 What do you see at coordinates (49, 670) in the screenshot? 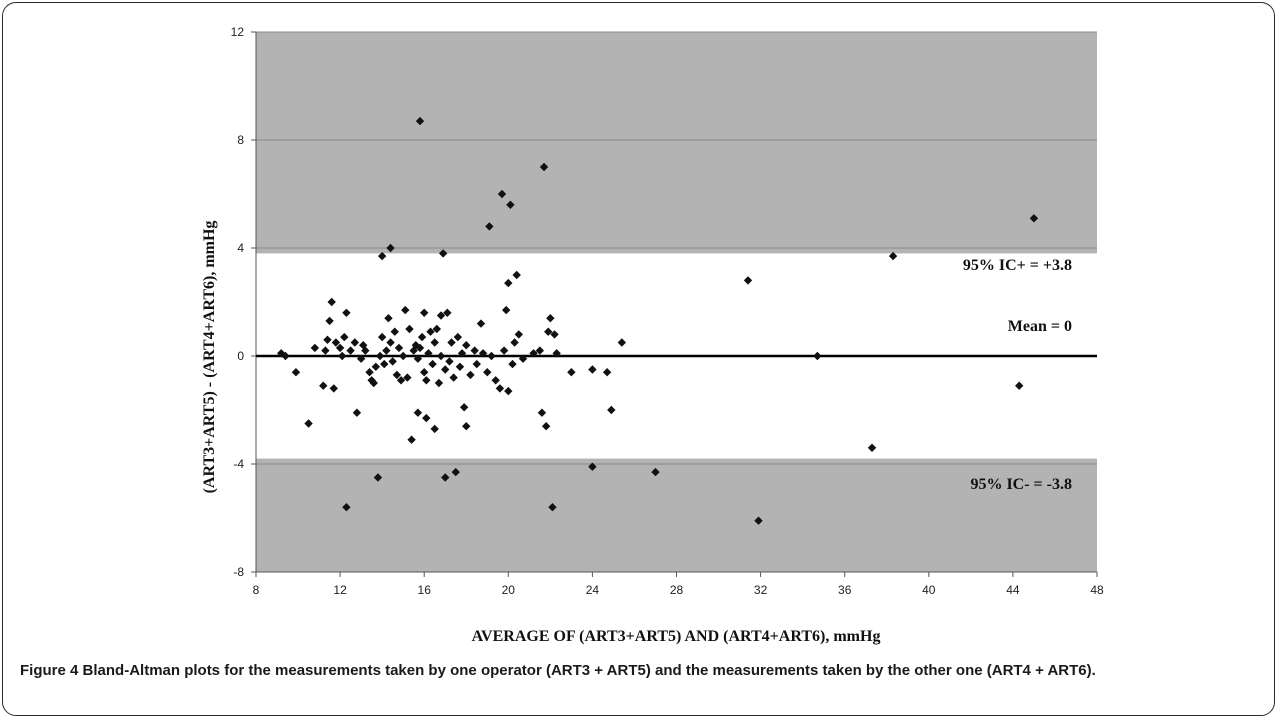
I see `figure-label: Figure 4` at bounding box center [49, 670].